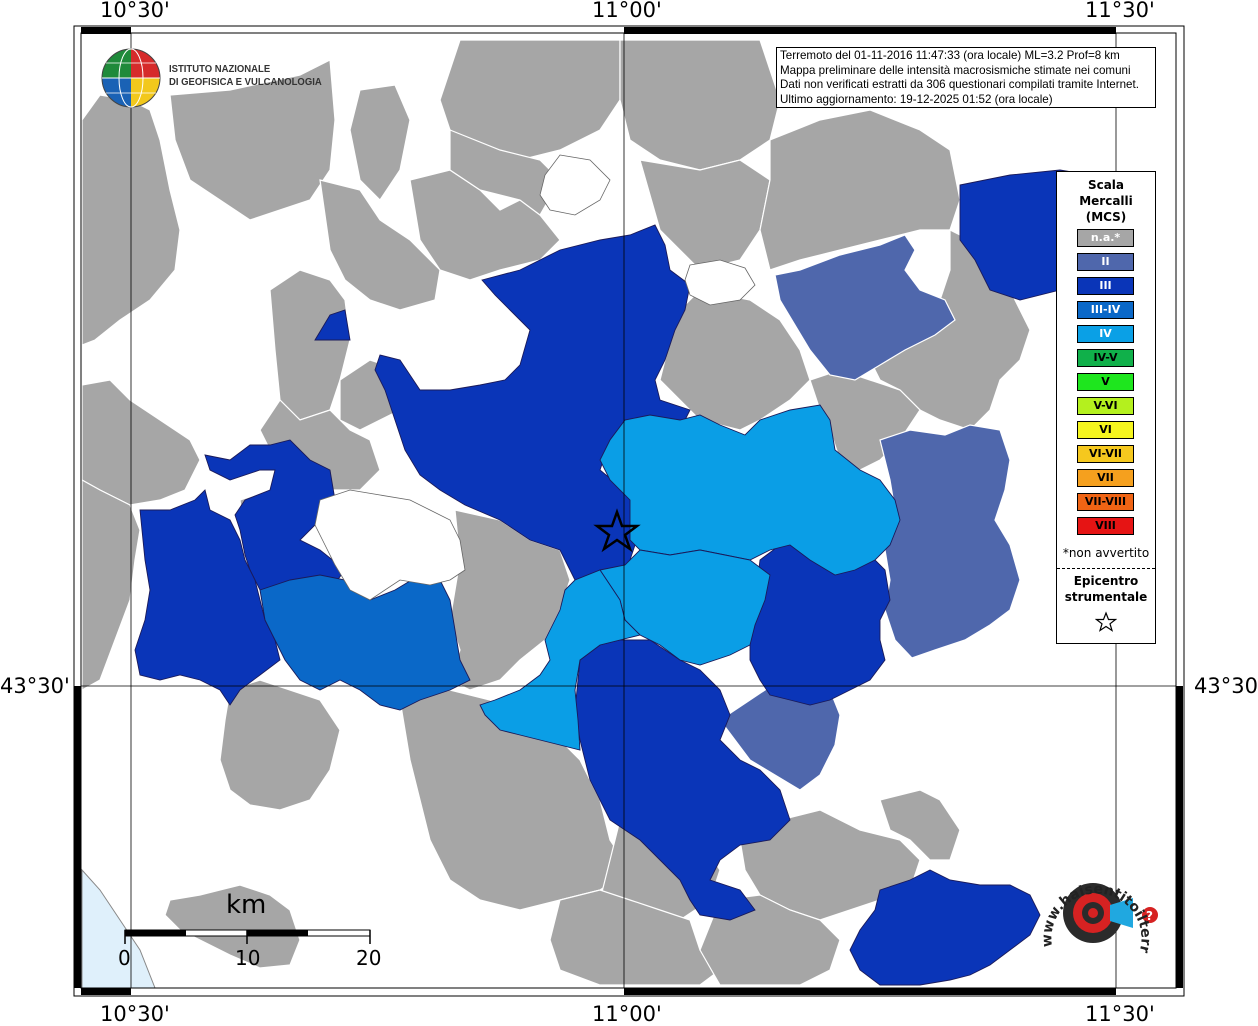 The image size is (1258, 1026). Describe the element at coordinates (1106, 597) in the screenshot. I see `legend-epicenter-line2: strumentale` at that location.